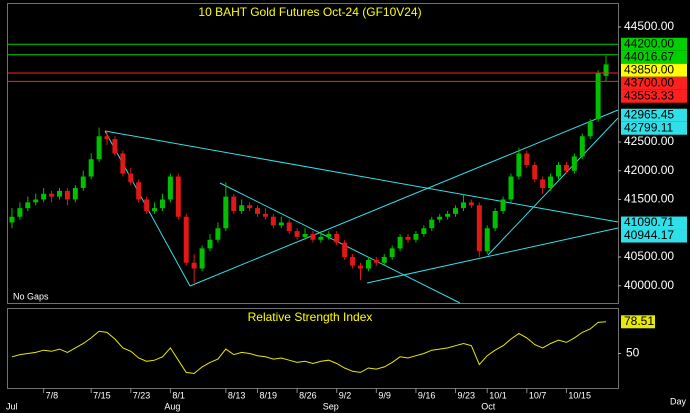 The height and width of the screenshot is (413, 690). What do you see at coordinates (649, 26) in the screenshot?
I see `y-tick-label: 44500.00` at bounding box center [649, 26].